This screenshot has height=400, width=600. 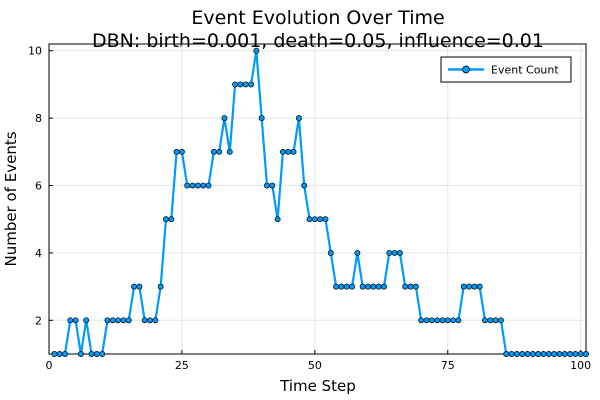 What do you see at coordinates (317, 386) in the screenshot?
I see `x-axis-label: Time Step` at bounding box center [317, 386].